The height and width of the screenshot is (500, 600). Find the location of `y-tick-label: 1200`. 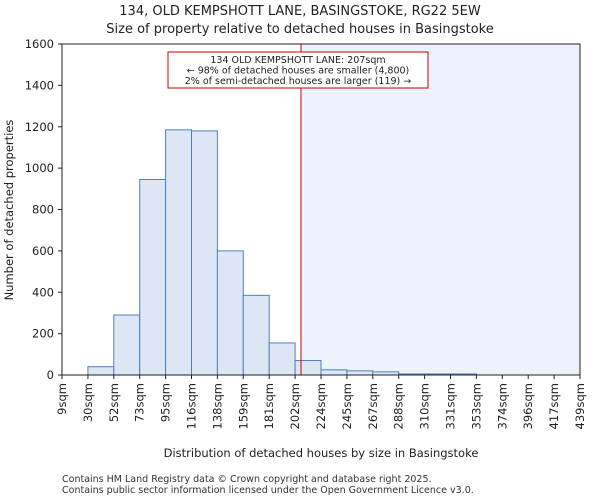

y-tick-label: 1200 is located at coordinates (39, 127).